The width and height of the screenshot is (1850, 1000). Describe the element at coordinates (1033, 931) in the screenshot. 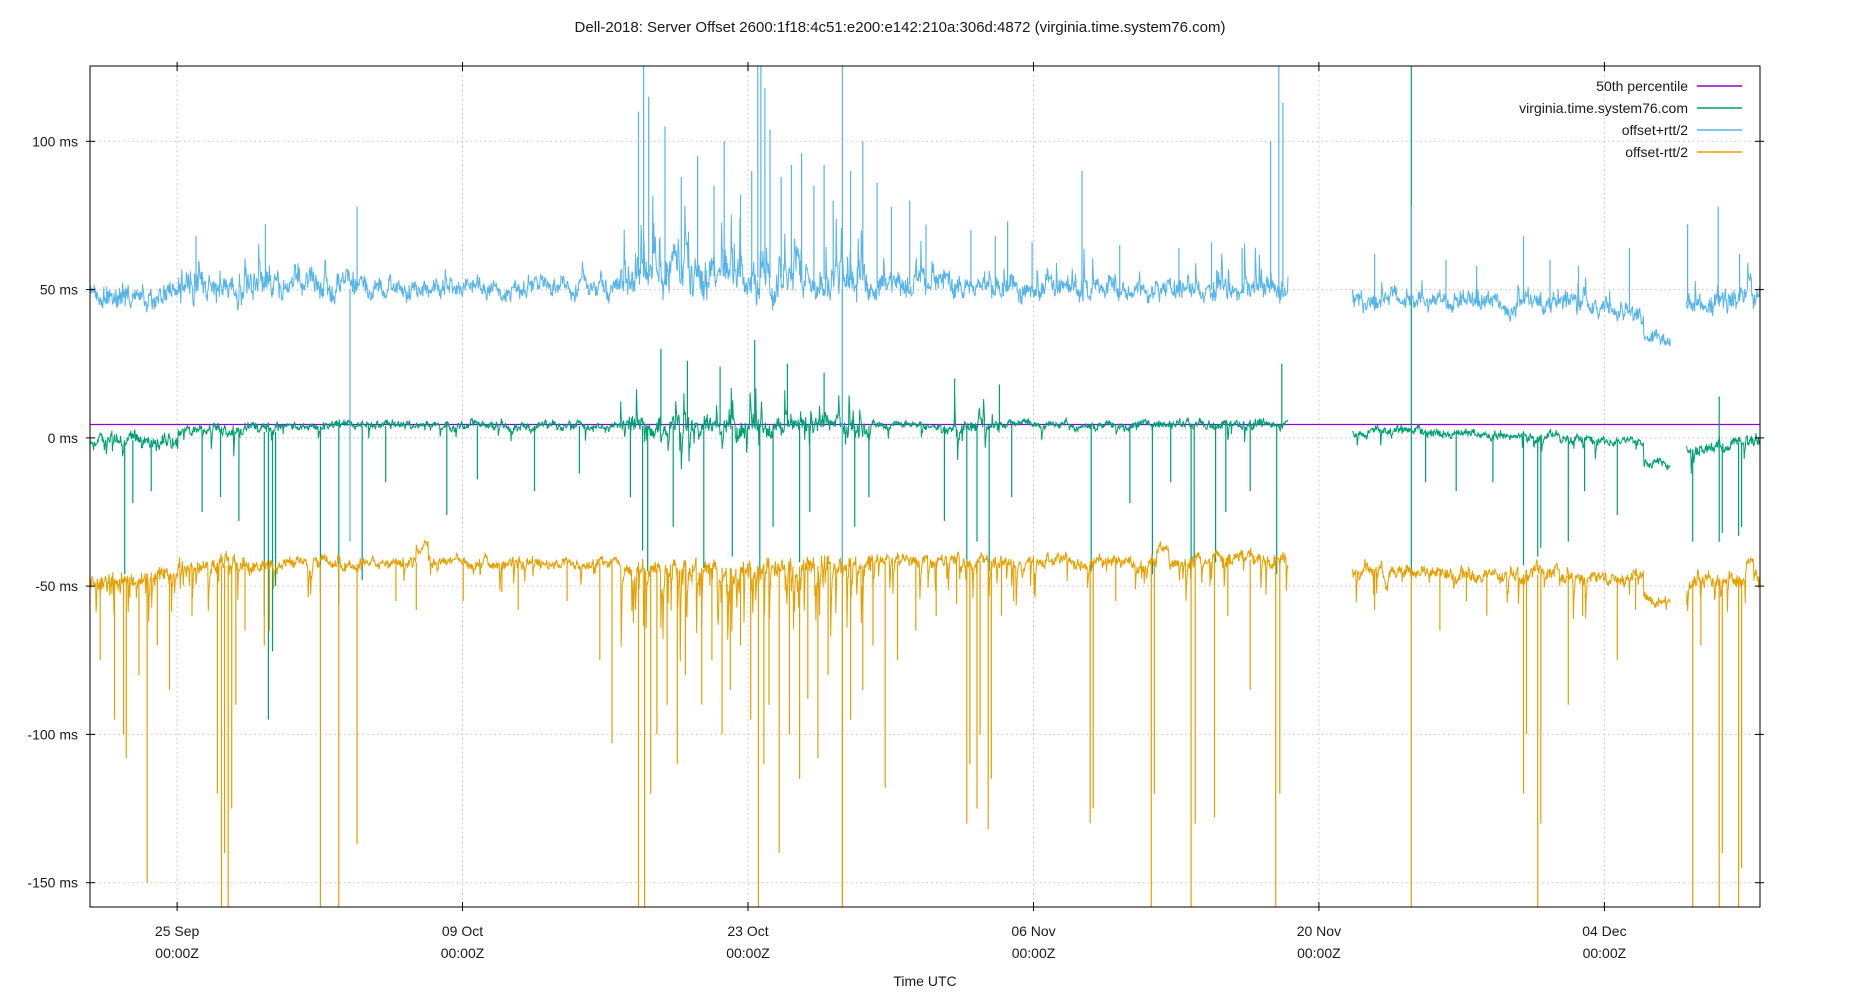

I see `x-tick-label-date: 06 Nov` at that location.